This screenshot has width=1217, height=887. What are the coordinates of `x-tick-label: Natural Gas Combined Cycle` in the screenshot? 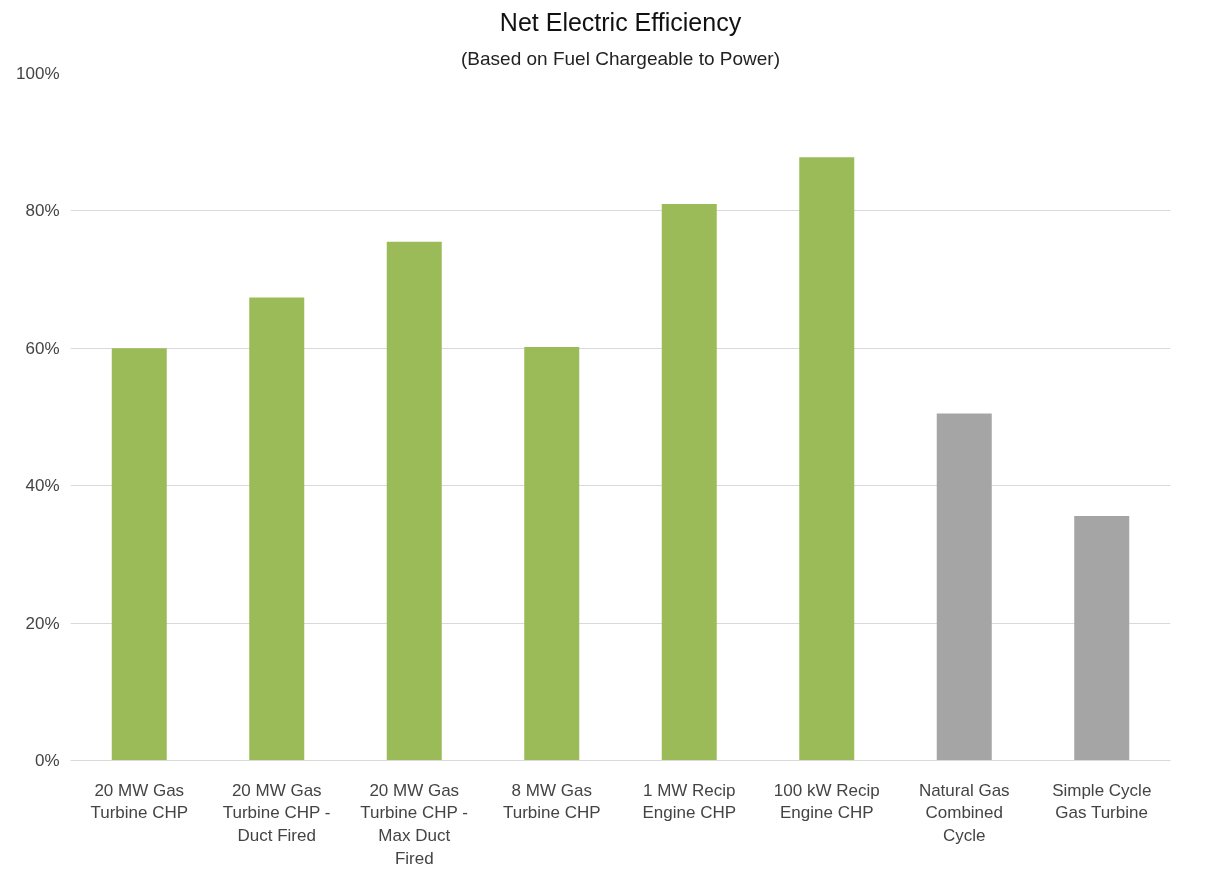 It's located at (964, 813).